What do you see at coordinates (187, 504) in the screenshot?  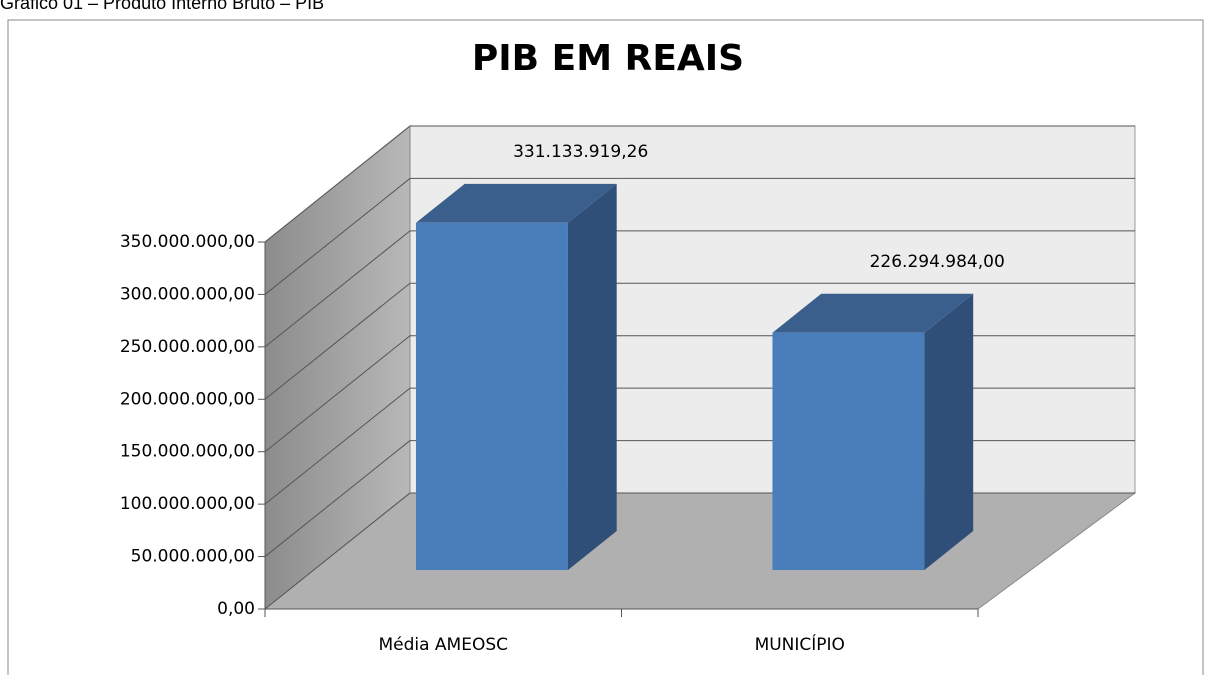 I see `y-tick-label: 100.000.000,00` at bounding box center [187, 504].